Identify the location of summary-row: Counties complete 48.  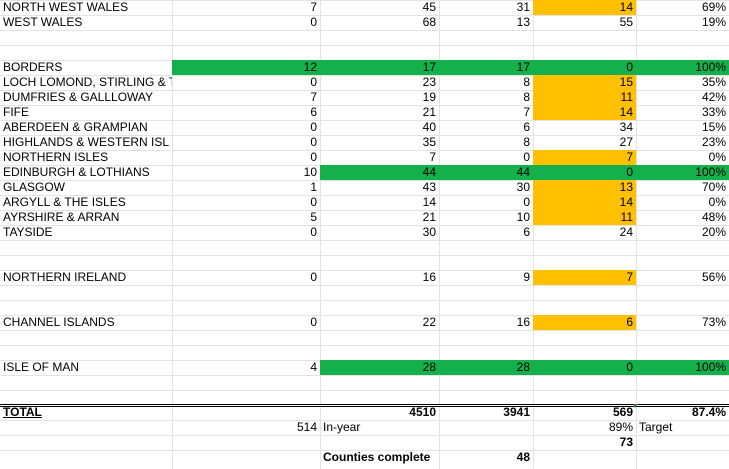
(364, 457).